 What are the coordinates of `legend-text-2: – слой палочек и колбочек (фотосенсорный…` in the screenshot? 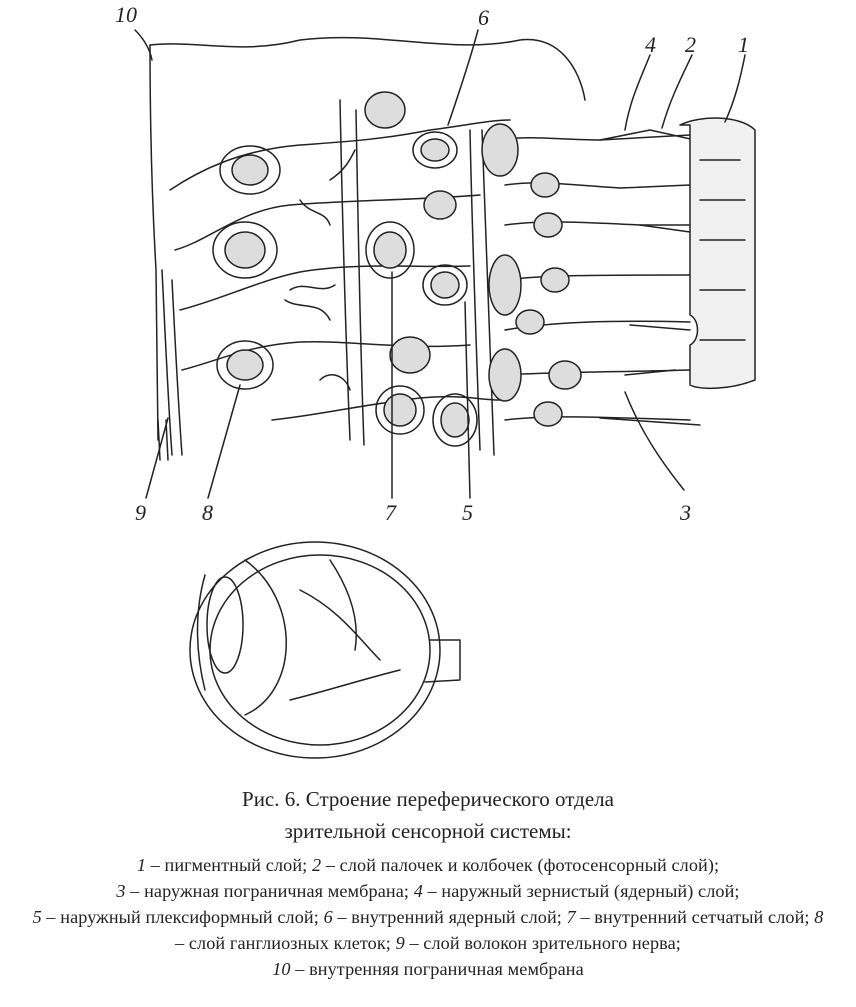 It's located at (520, 865).